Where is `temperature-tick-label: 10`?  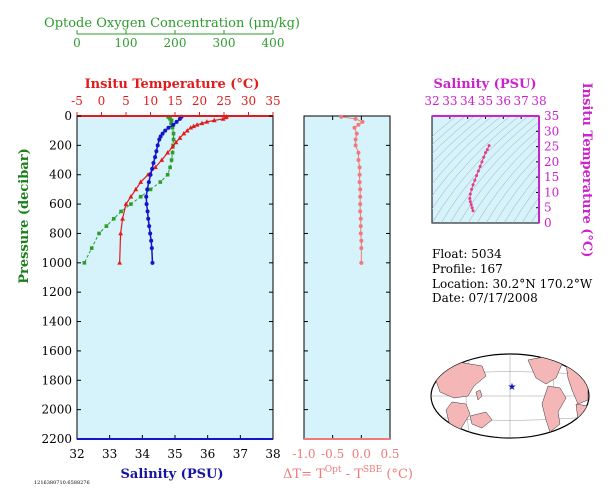
temperature-tick-label: 10 is located at coordinates (150, 101).